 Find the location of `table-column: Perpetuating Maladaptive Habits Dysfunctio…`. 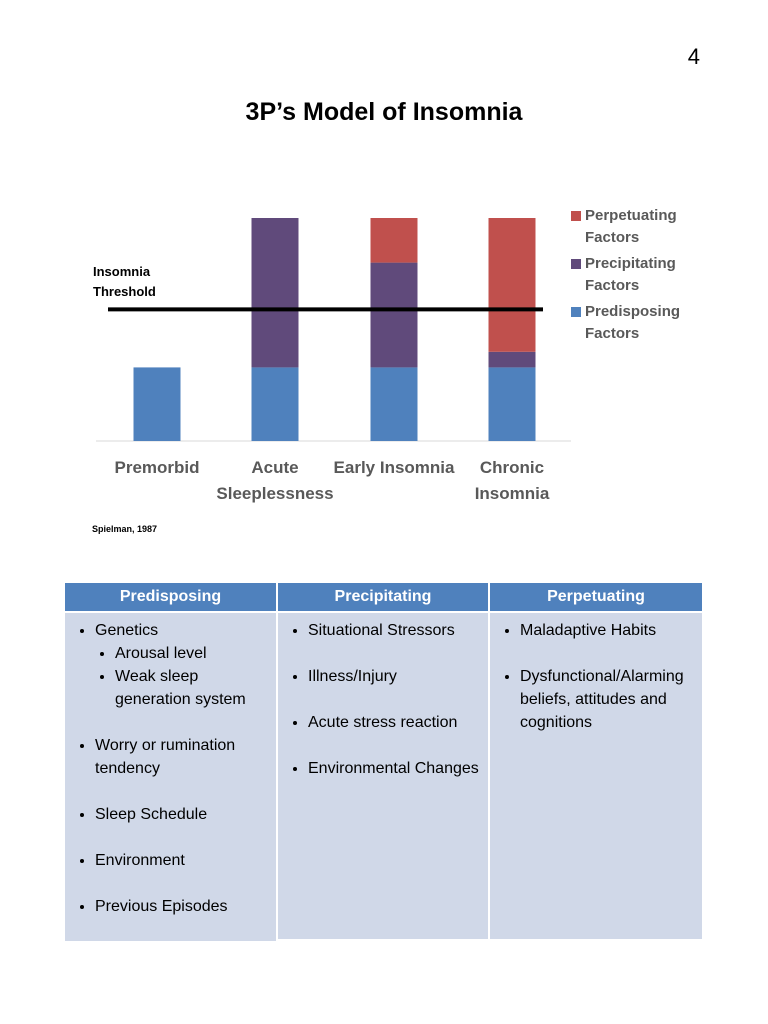

table-column: Perpetuating Maladaptive Habits Dysfunctio… is located at coordinates (595, 761).